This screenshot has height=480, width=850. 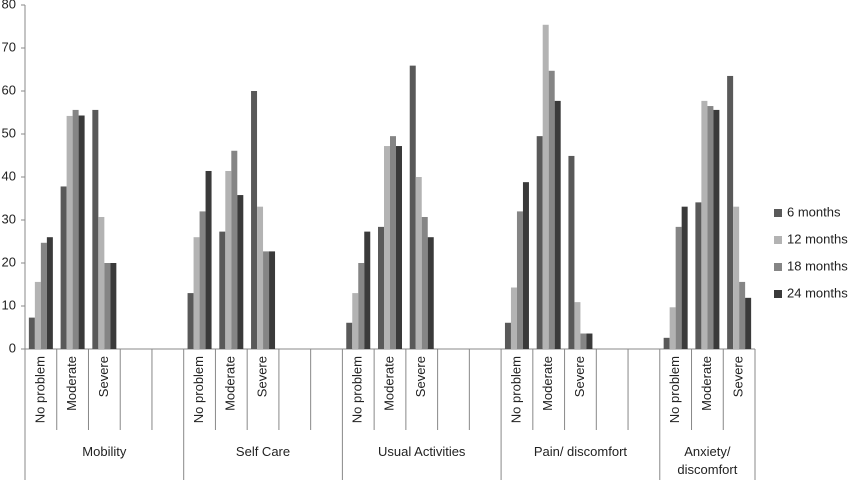 I want to click on group-label: Self Care, so click(x=263, y=451).